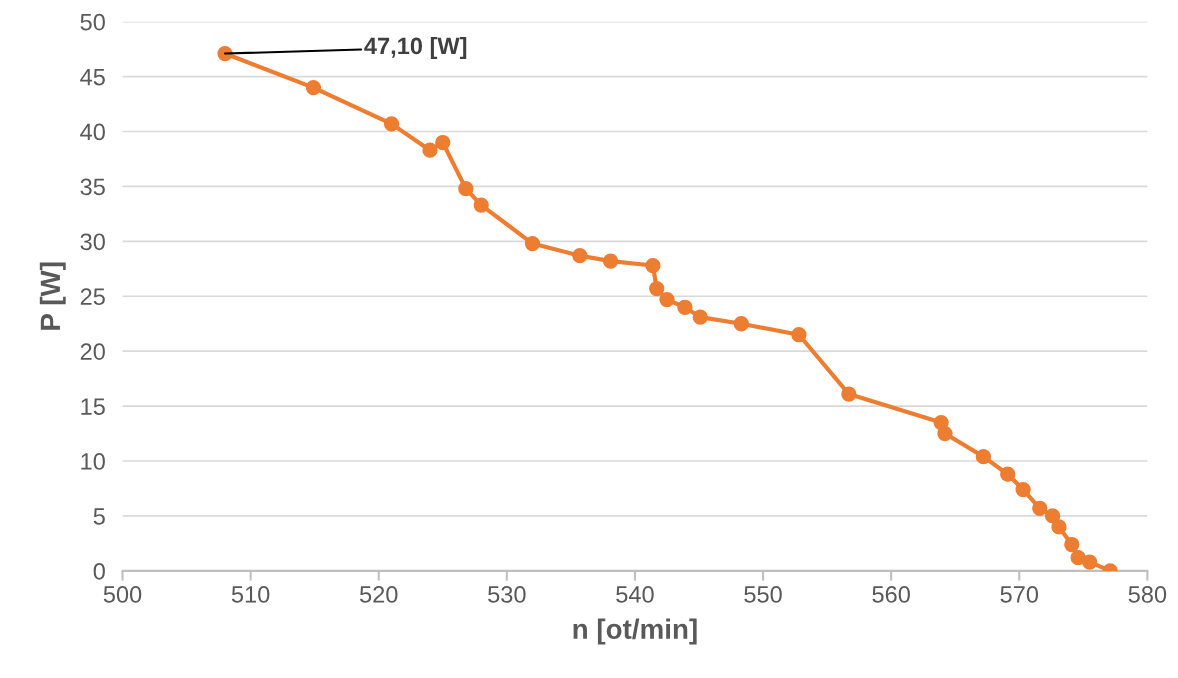 Image resolution: width=1178 pixels, height=678 pixels. What do you see at coordinates (1019, 594) in the screenshot?
I see `x-tick-label: 570` at bounding box center [1019, 594].